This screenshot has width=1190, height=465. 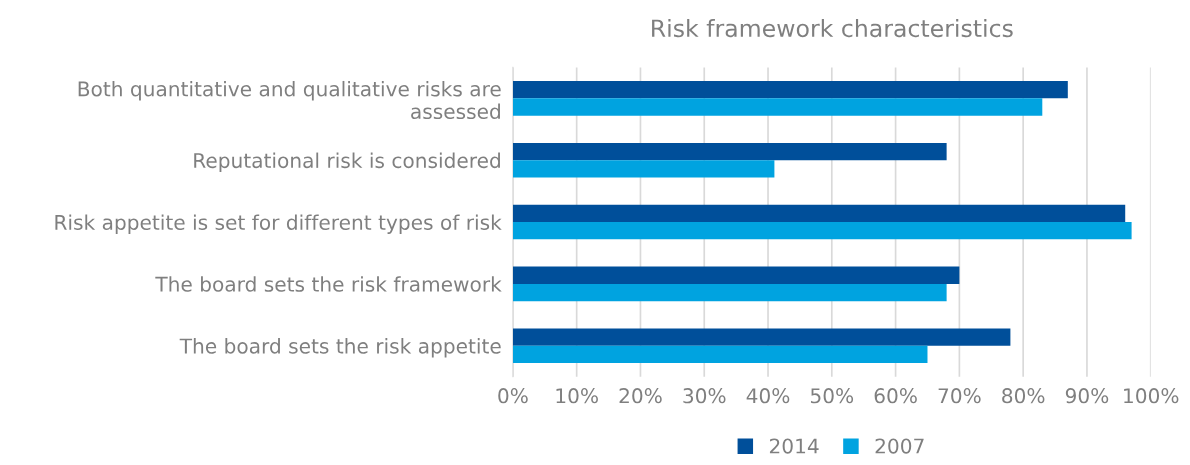 What do you see at coordinates (577, 396) in the screenshot?
I see `x-tick-label: 10%` at bounding box center [577, 396].